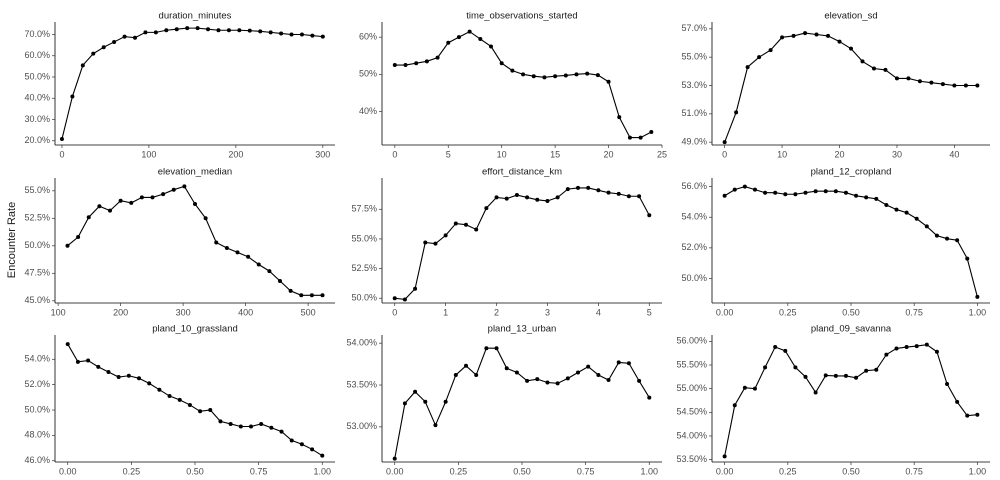 The image size is (1000, 480). What do you see at coordinates (37, 140) in the screenshot?
I see `y-tick-label: 20.0%` at bounding box center [37, 140].